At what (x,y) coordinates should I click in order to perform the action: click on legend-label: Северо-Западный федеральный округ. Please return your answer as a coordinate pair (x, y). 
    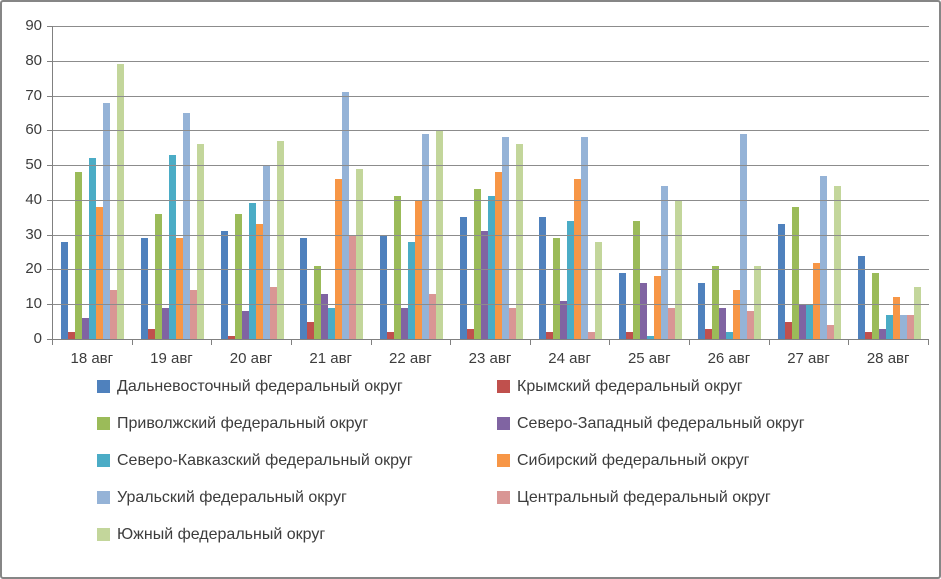
    Looking at the image, I should click on (661, 423).